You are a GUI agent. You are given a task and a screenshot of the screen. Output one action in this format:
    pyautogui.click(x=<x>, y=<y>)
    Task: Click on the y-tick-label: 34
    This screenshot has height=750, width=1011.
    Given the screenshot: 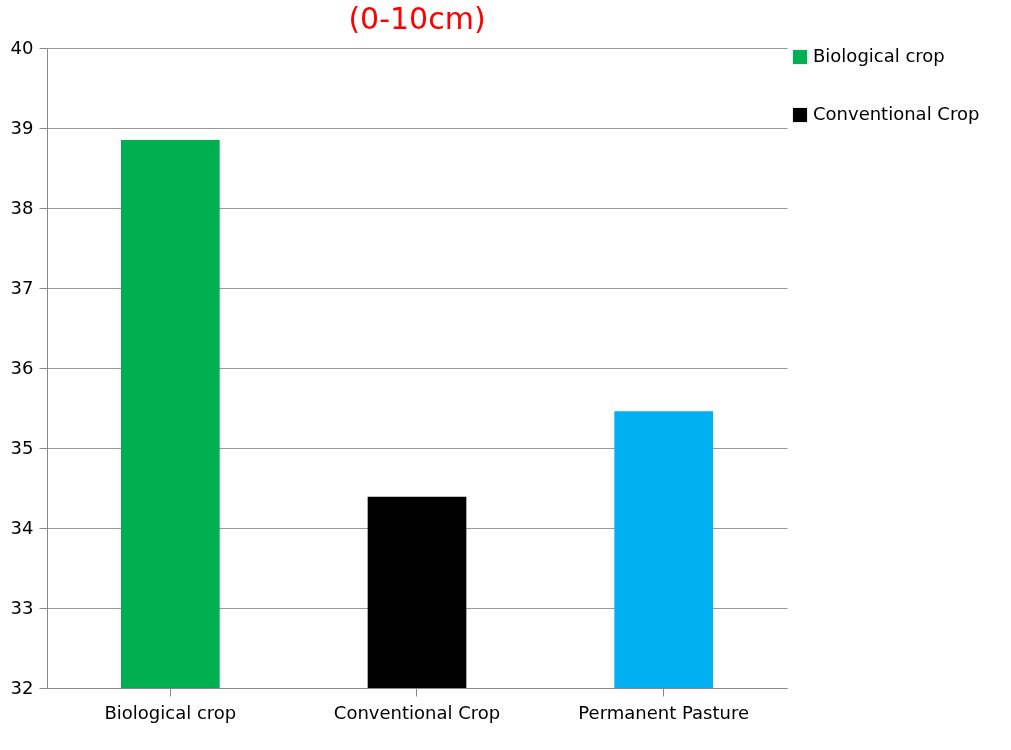 What is the action you would take?
    pyautogui.click(x=22, y=527)
    